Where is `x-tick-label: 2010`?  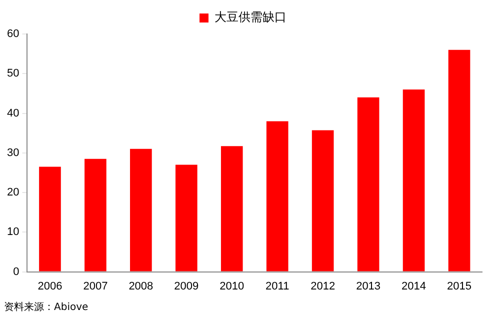 x-tick-label: 2010 is located at coordinates (232, 286).